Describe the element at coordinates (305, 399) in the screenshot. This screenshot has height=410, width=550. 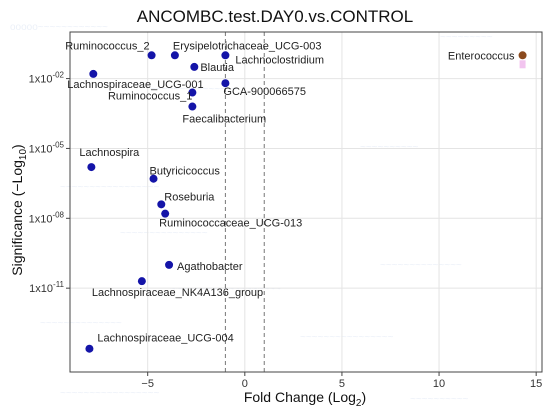
I see `x-axis-title: Fold Change (Log2)` at that location.